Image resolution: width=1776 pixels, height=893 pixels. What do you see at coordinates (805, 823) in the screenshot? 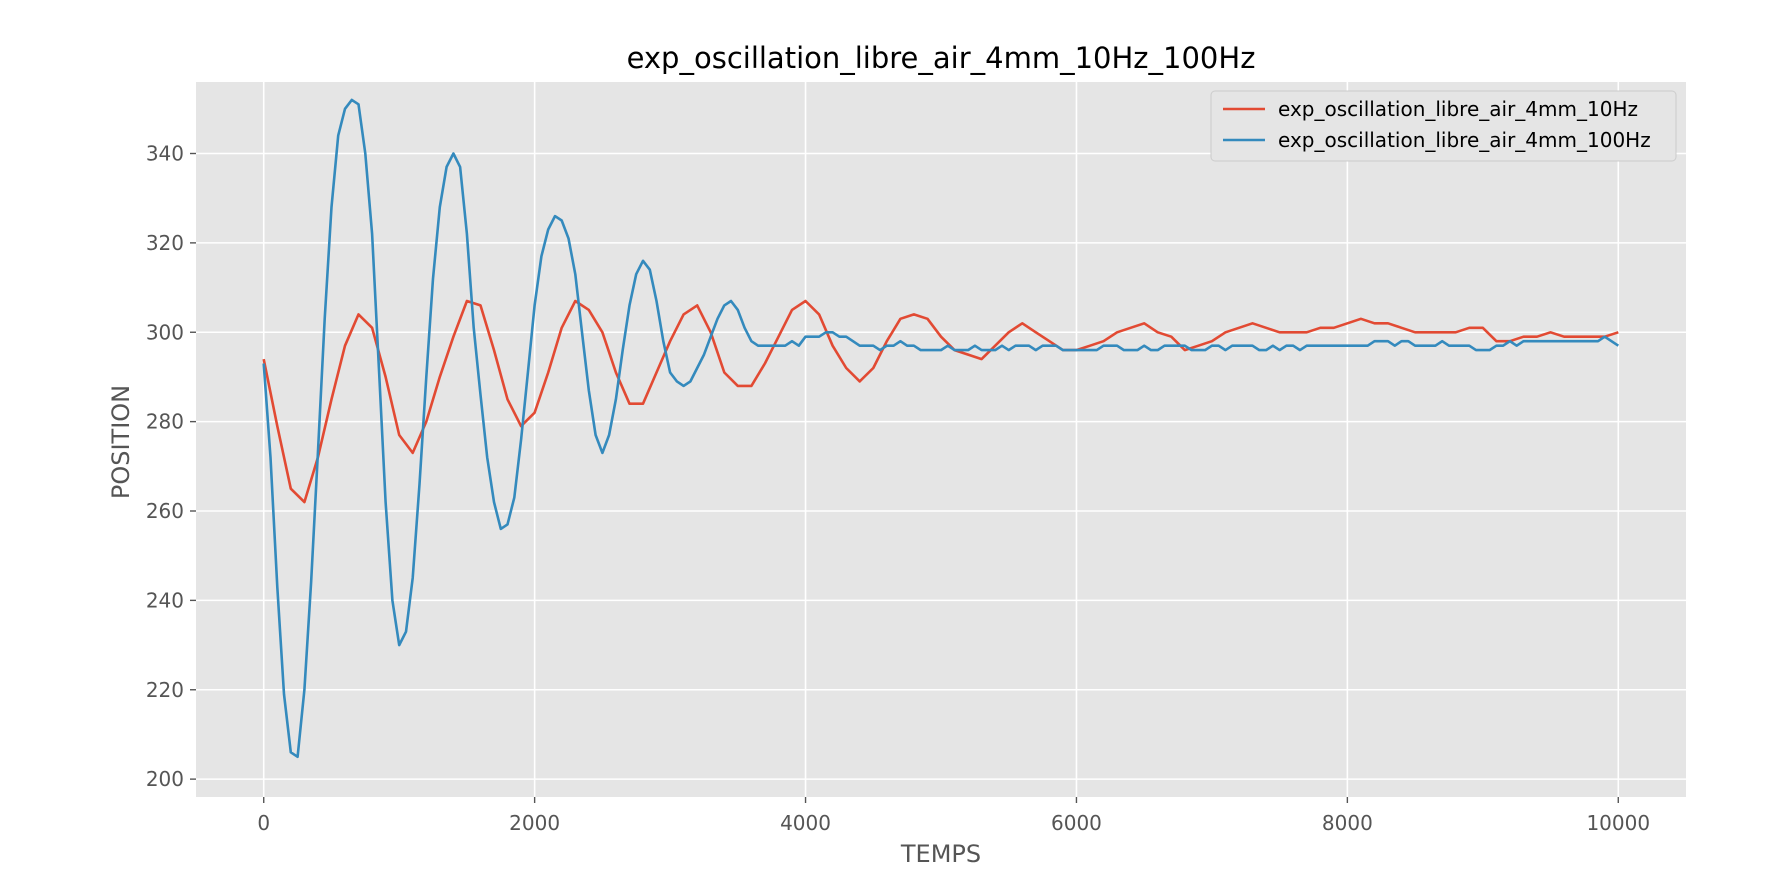
I see `x-tick-label: 4000` at bounding box center [805, 823].